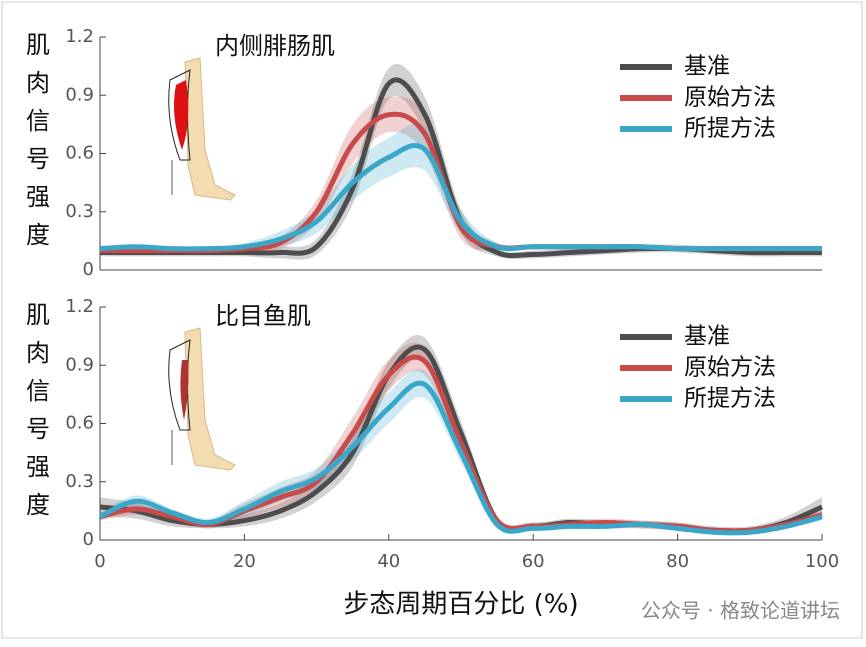  What do you see at coordinates (202, 399) in the screenshot?
I see `leg-illustration-bottom` at bounding box center [202, 399].